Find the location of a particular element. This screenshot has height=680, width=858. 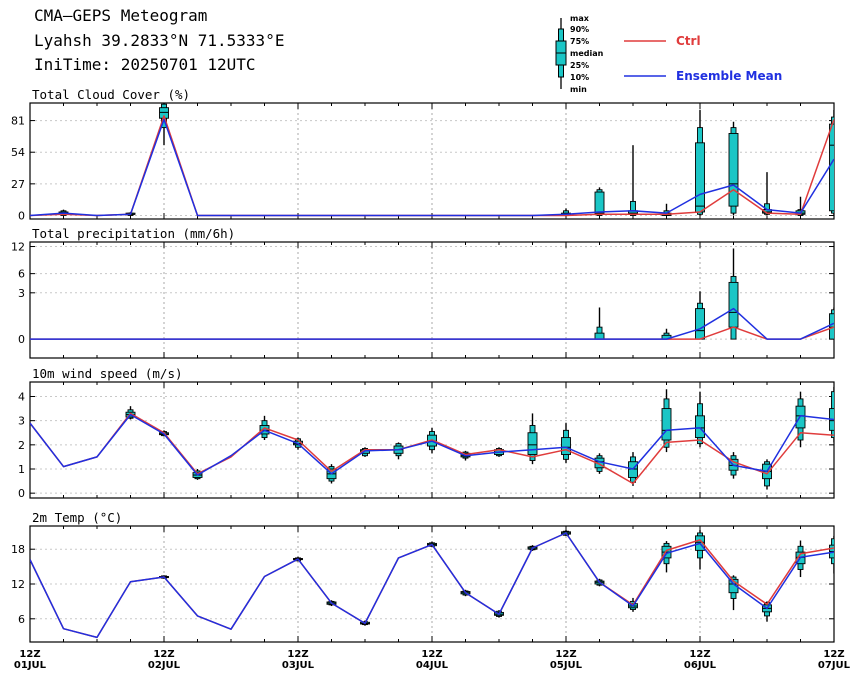

y-tick-label: 4 is located at coordinates (21, 397).